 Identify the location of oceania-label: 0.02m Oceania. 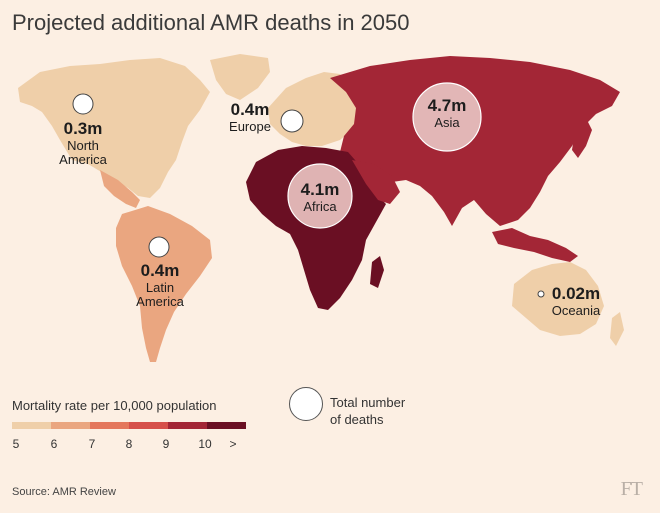
(576, 301).